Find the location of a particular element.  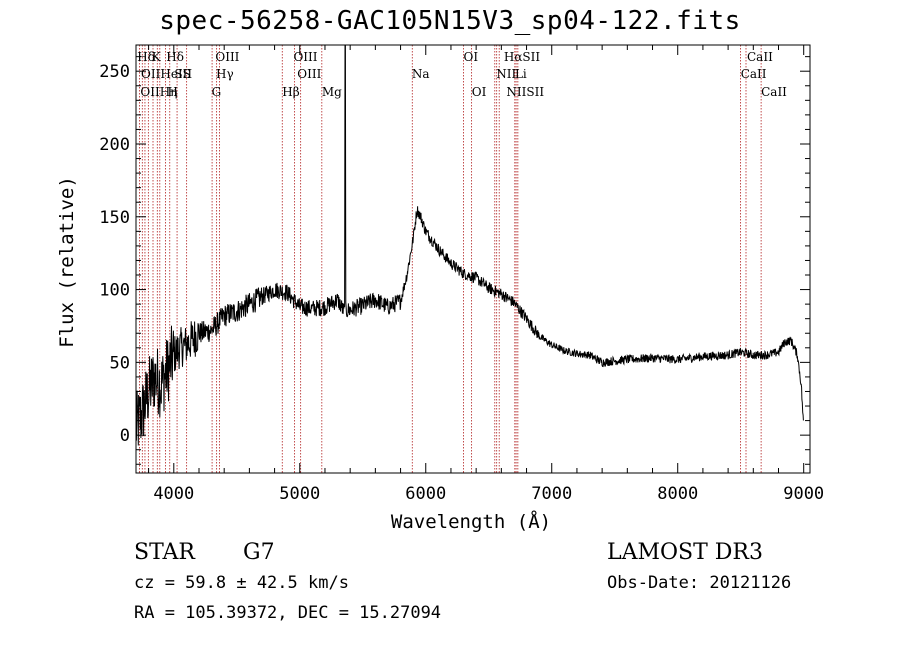

spectral-line-label: Li is located at coordinates (521, 74).